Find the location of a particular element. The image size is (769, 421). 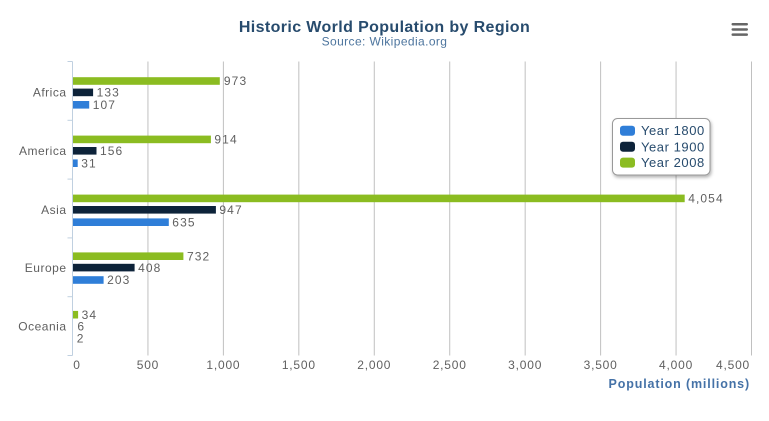

svg-text: Source: Wikipedia.org is located at coordinates (385, 42).